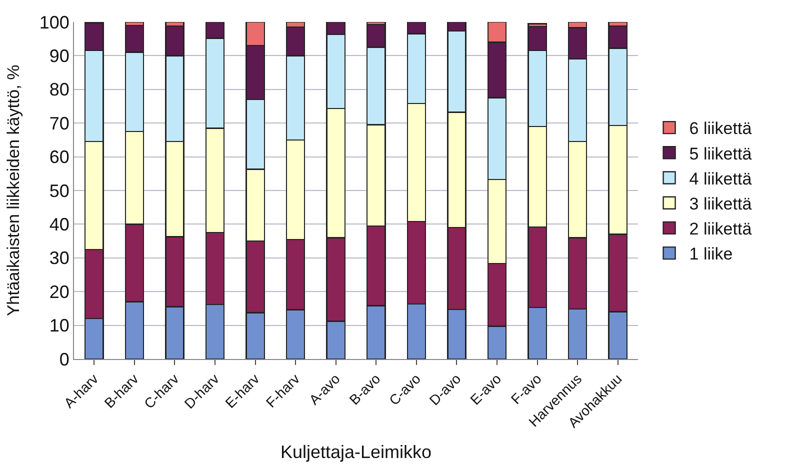  I want to click on y-tick-label: 20, so click(59, 292).